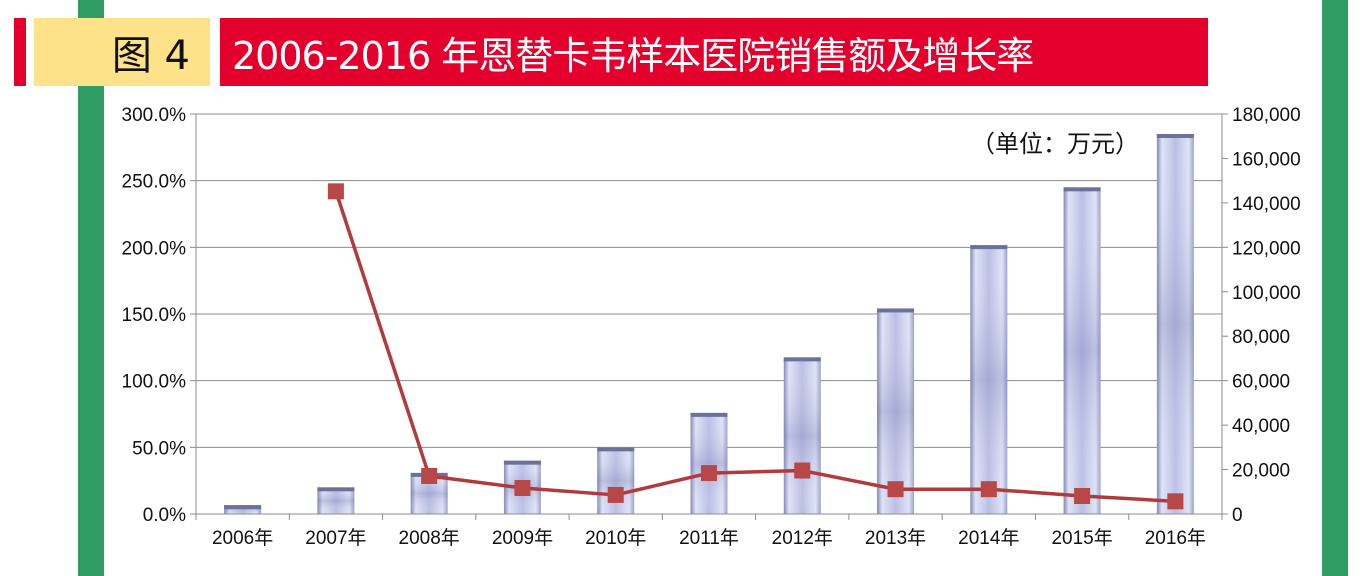 The height and width of the screenshot is (576, 1368). Describe the element at coordinates (1266, 115) in the screenshot. I see `right-axis-tick-label: 180,000` at that location.